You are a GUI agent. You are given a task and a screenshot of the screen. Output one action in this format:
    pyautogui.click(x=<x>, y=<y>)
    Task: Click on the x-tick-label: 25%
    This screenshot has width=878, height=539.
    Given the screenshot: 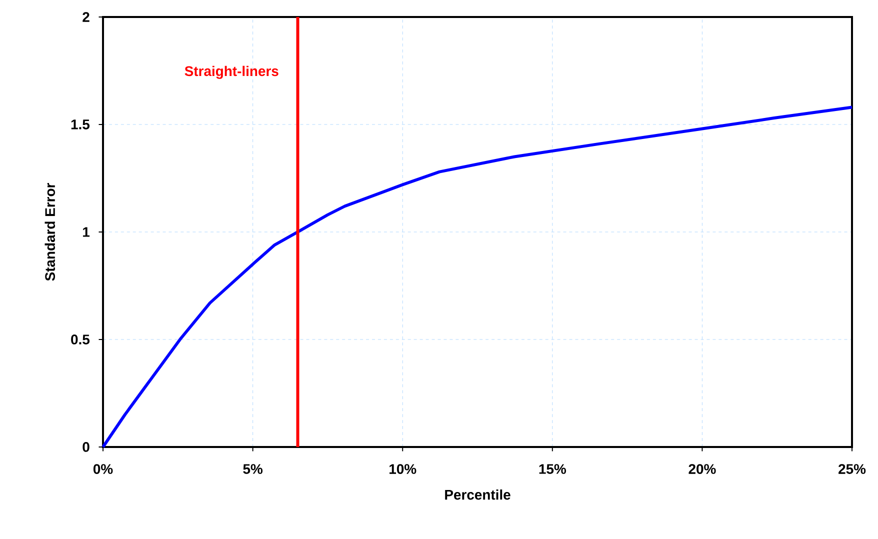 What is the action you would take?
    pyautogui.click(x=852, y=469)
    